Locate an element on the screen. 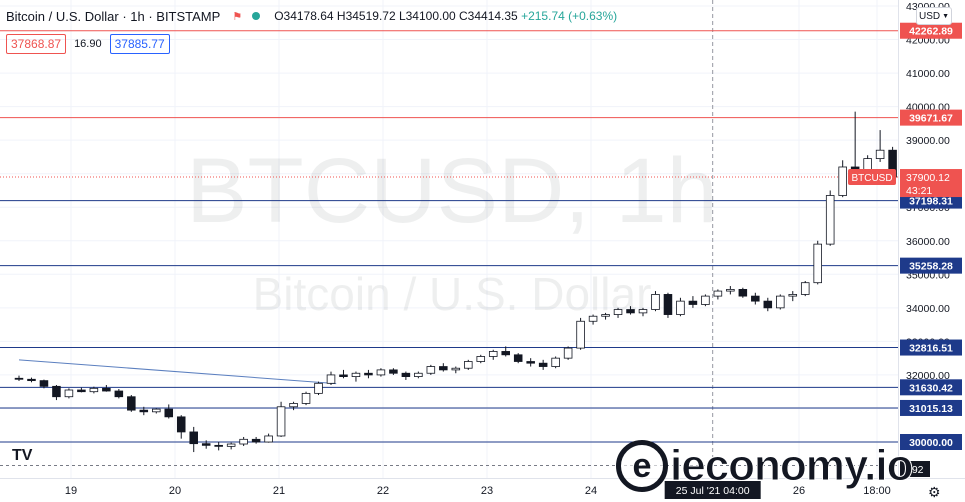 The width and height of the screenshot is (965, 502). crosshair-date-badge is located at coordinates (712, 490).